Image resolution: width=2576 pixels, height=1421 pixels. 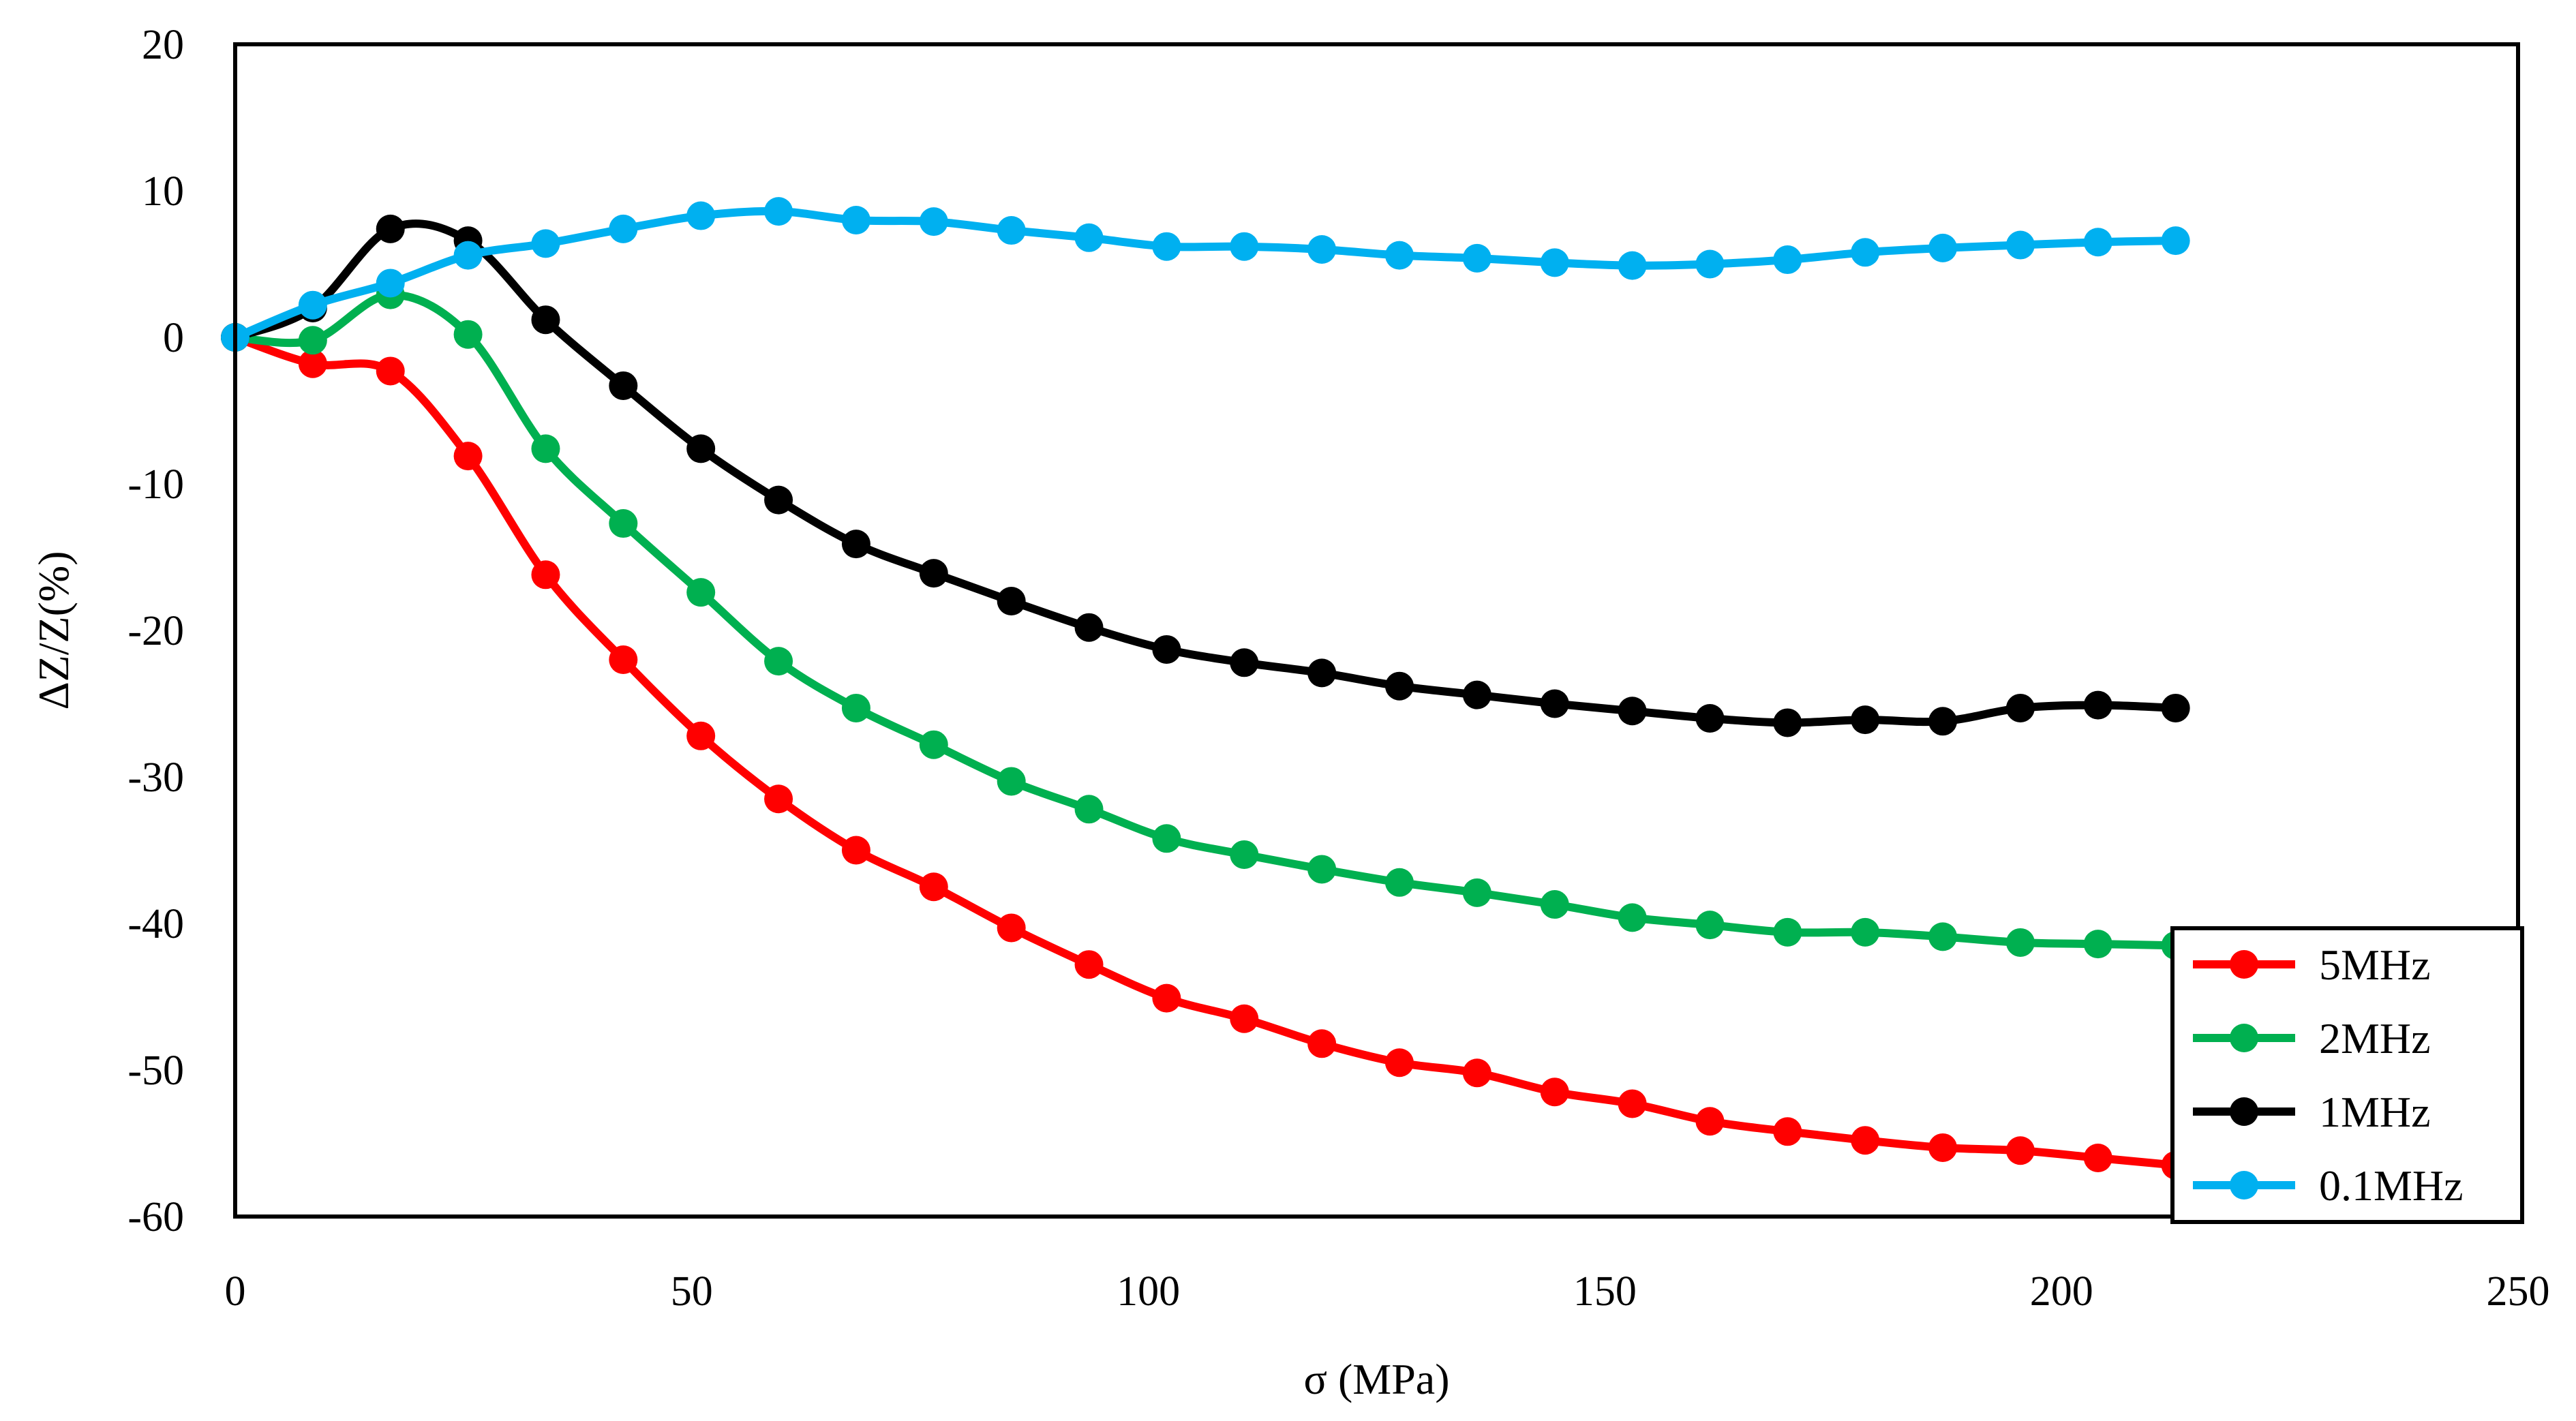 I want to click on y-axis-ticks: 20 10 0 -10 -20 -30 -40 -50 -60, so click(x=155, y=631).